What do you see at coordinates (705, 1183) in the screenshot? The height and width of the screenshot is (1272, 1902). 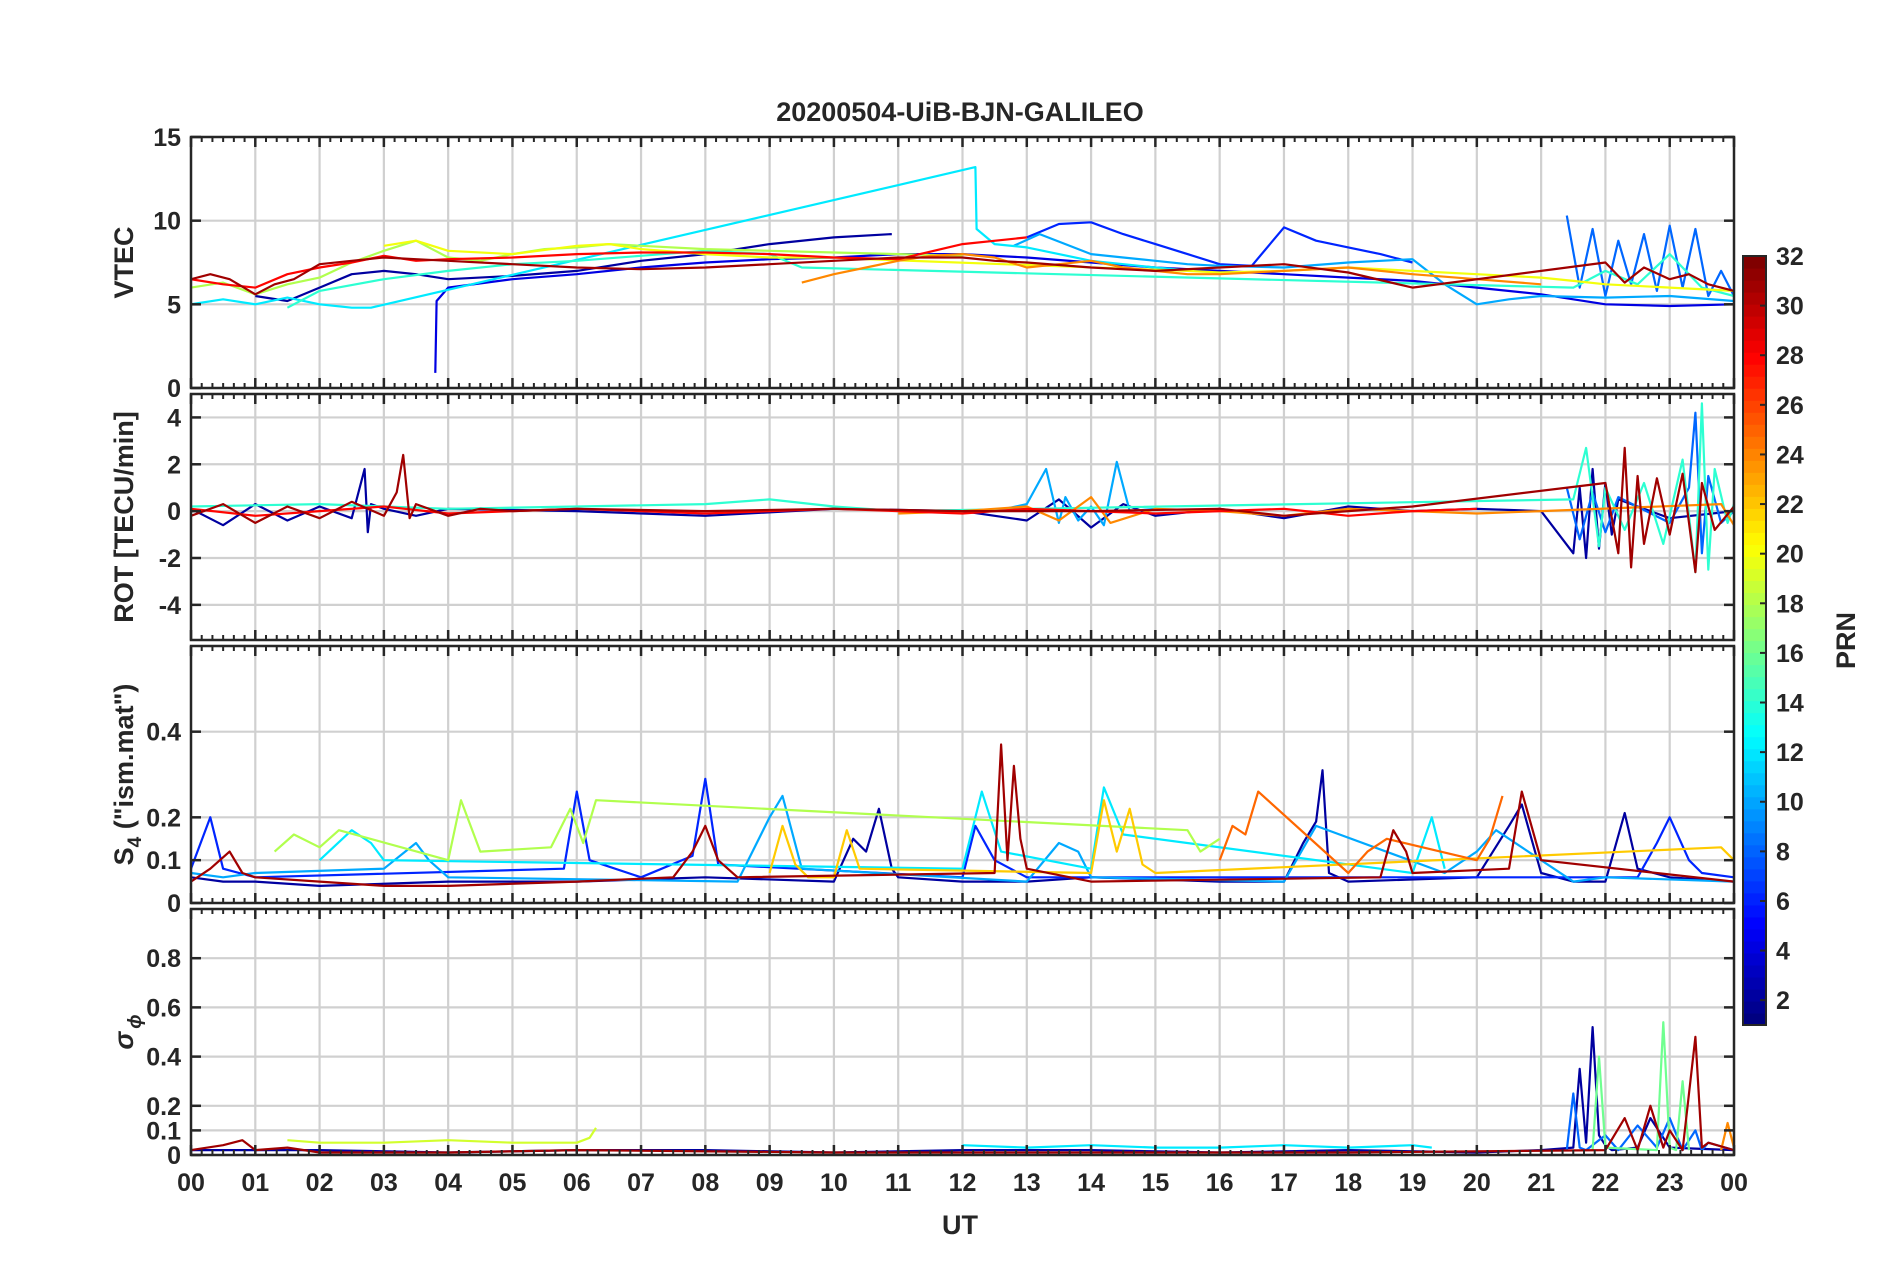 I see `x-tick-label: 08` at bounding box center [705, 1183].